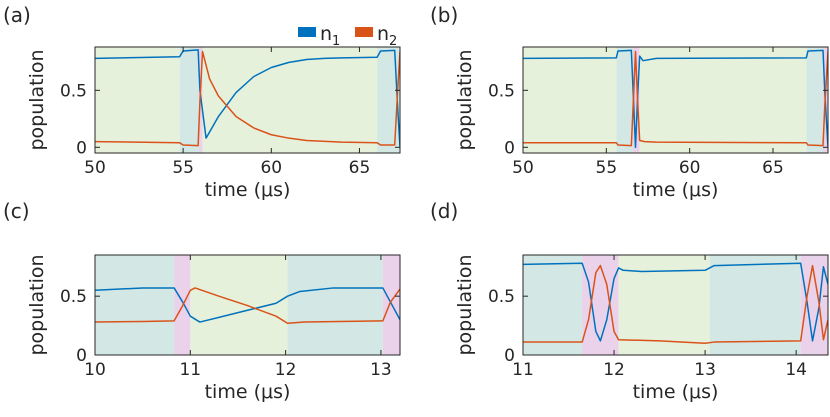 The width and height of the screenshot is (830, 417). What do you see at coordinates (796, 370) in the screenshot?
I see `x-tick-label: 14` at bounding box center [796, 370].